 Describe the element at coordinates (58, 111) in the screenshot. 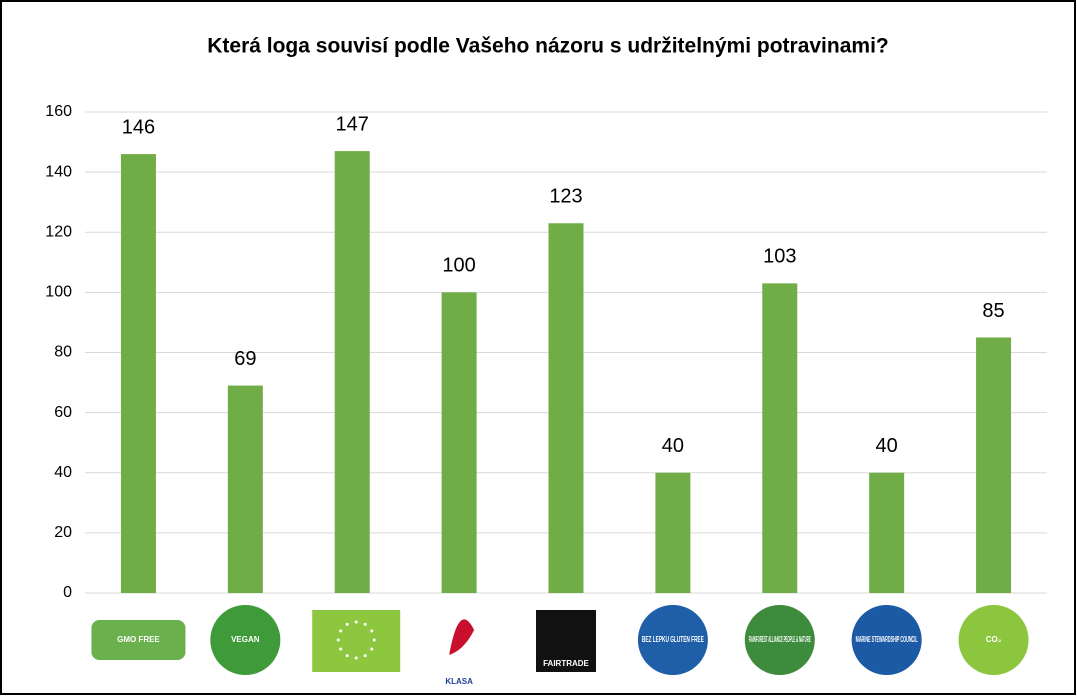

I see `y-tick-label: 160` at that location.